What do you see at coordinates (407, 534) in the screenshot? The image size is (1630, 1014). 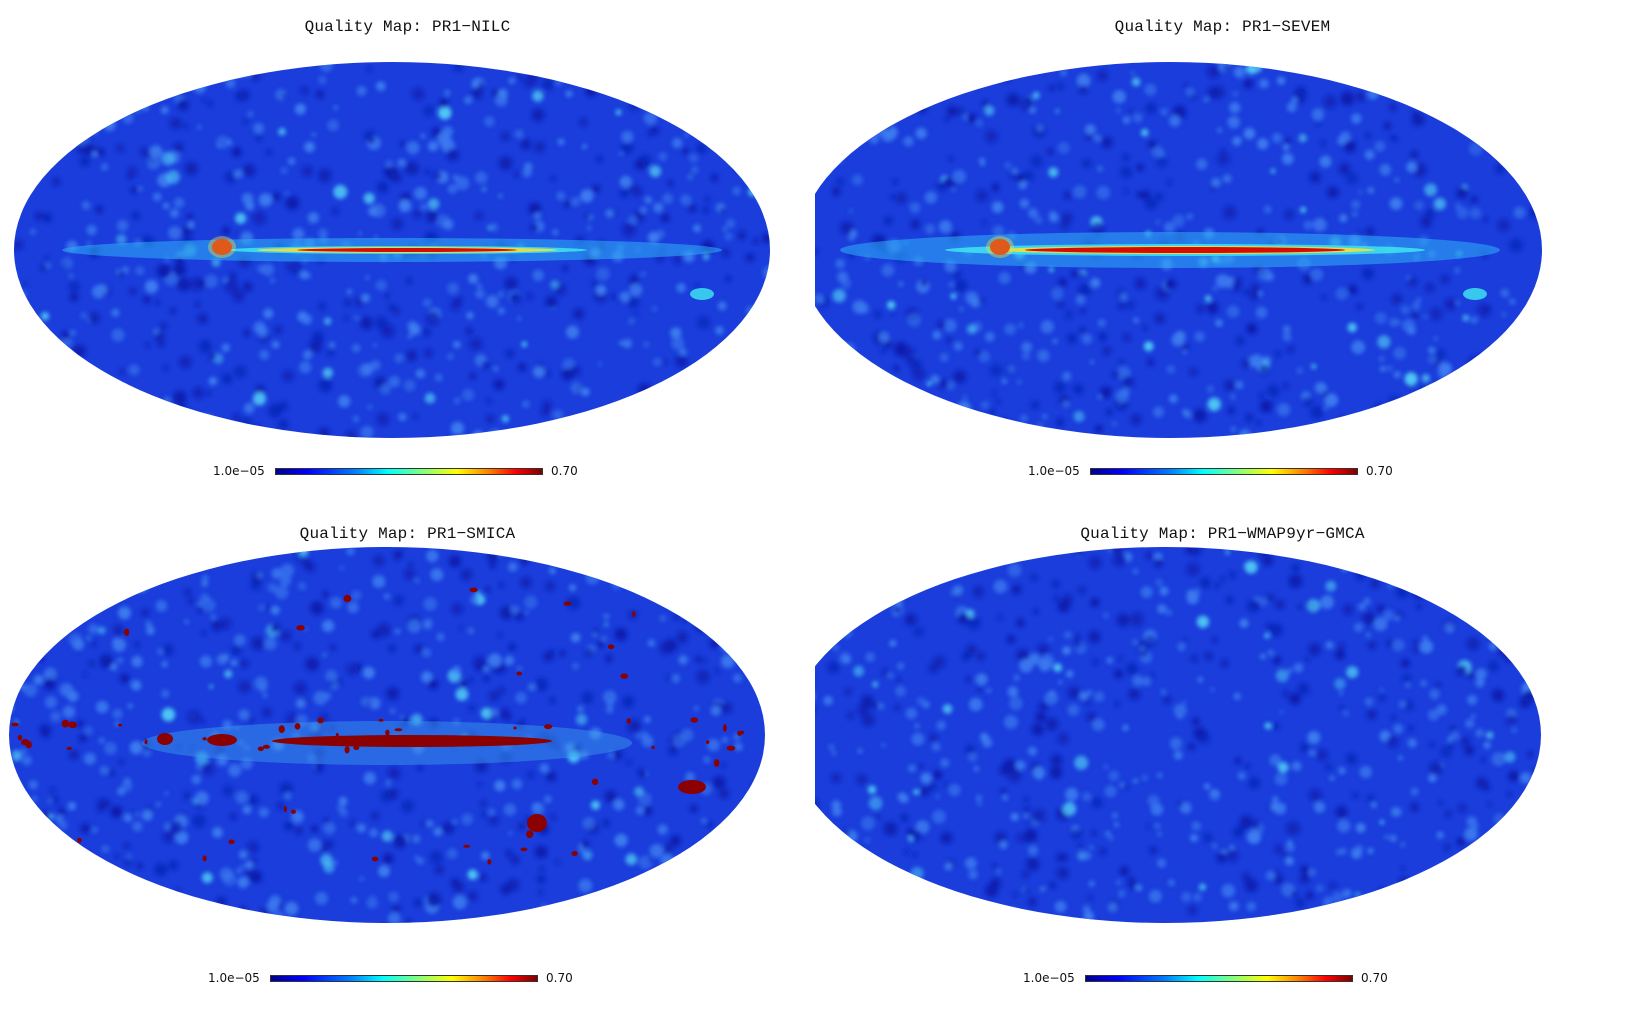 I see `panel-title: Quality Map: PR1−SMICA` at bounding box center [407, 534].